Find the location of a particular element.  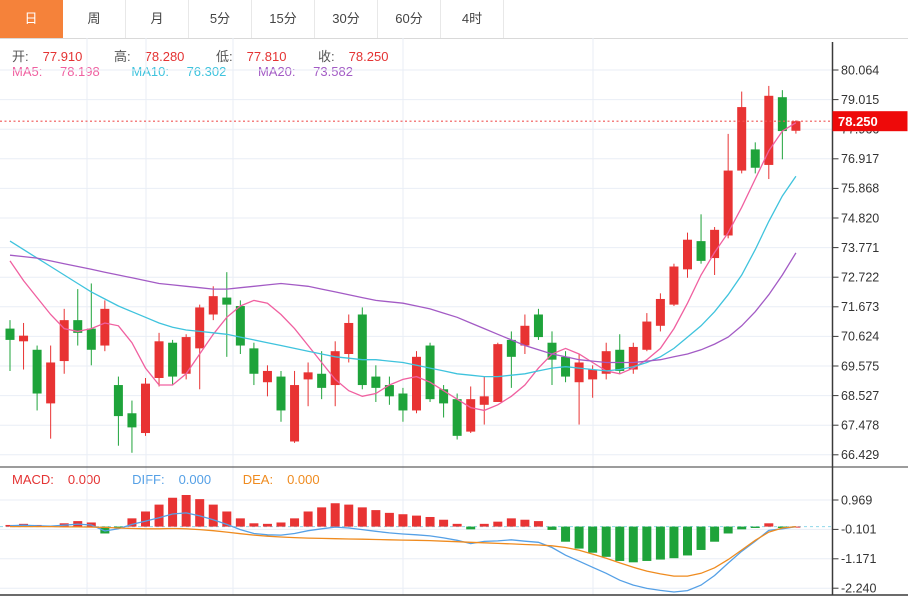

y-axis-label: 71.673 is located at coordinates (860, 307).